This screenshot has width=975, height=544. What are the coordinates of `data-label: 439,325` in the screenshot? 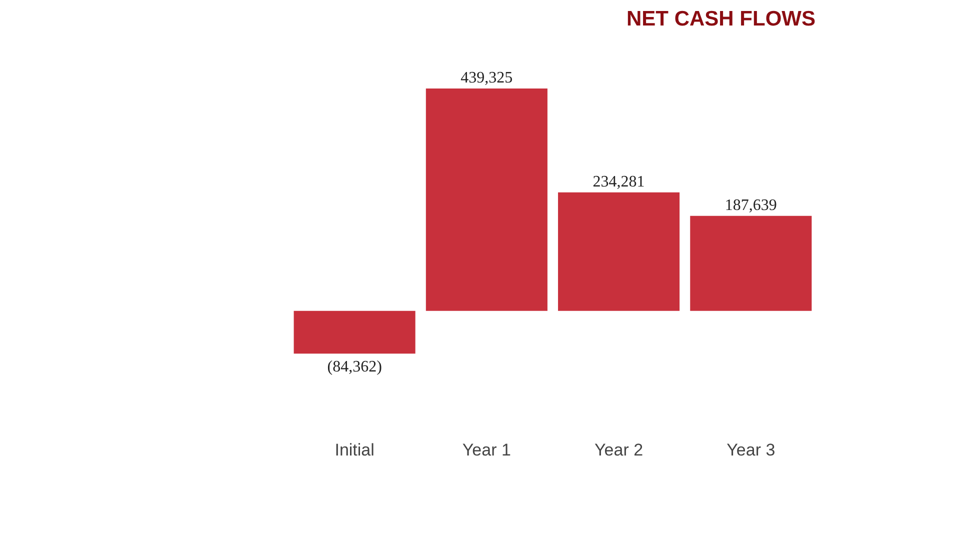 It's located at (486, 78).